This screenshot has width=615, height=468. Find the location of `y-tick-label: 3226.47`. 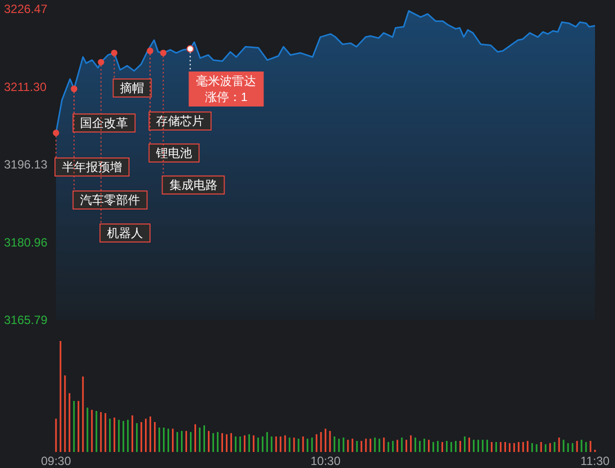

y-tick-label: 3226.47 is located at coordinates (26, 9).